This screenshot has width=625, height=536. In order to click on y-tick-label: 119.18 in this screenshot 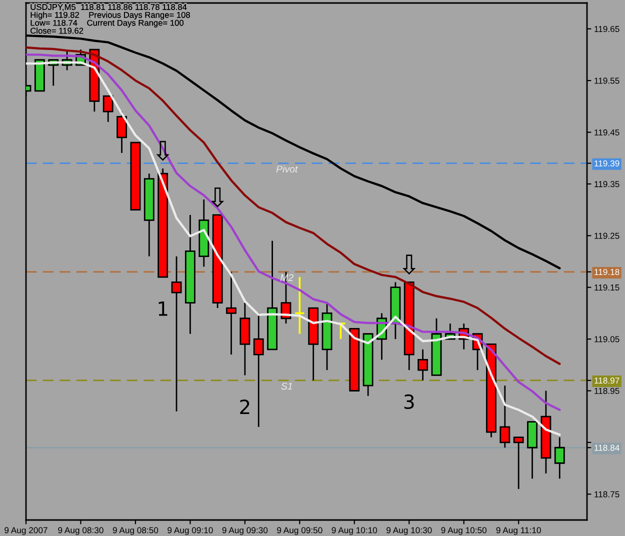, I will do `click(607, 272)`.